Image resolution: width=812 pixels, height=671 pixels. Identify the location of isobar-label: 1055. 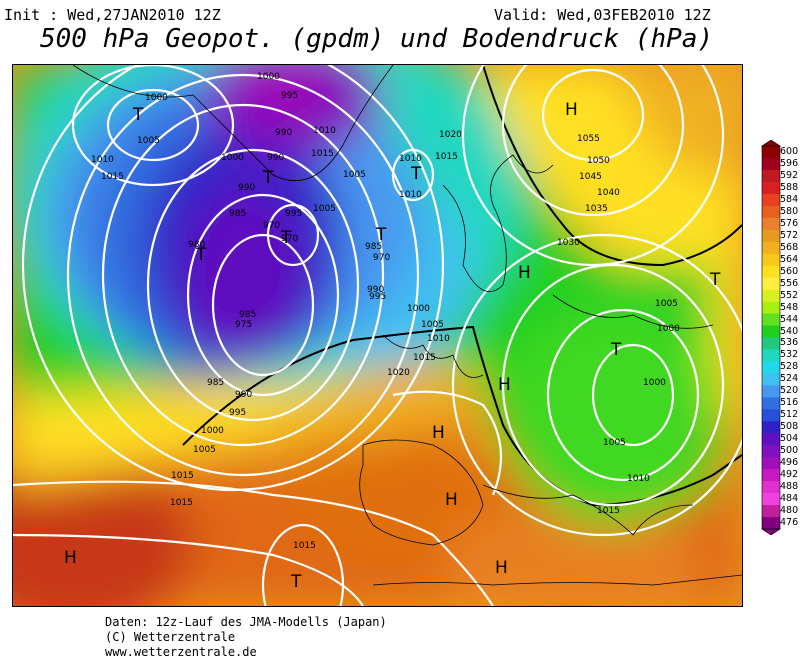
(588, 139).